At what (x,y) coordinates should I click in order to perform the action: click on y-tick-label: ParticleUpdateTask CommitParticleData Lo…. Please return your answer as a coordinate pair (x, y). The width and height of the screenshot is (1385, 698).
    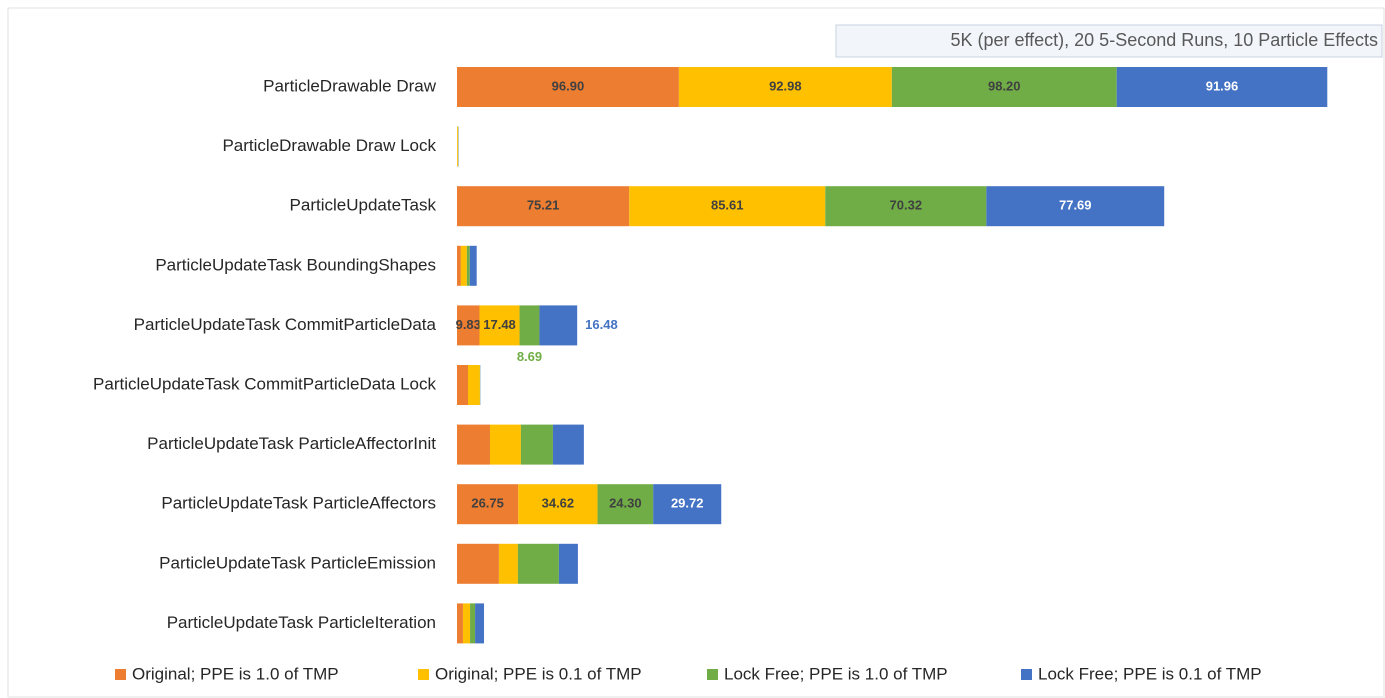
    Looking at the image, I should click on (264, 383).